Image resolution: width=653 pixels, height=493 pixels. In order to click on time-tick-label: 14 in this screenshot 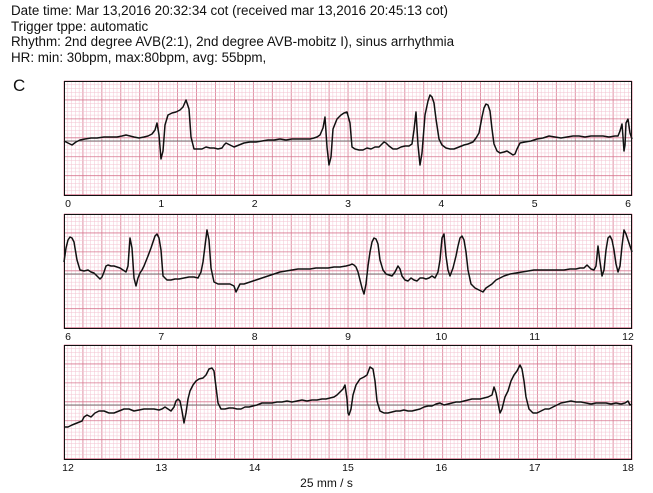, I will do `click(254, 468)`.